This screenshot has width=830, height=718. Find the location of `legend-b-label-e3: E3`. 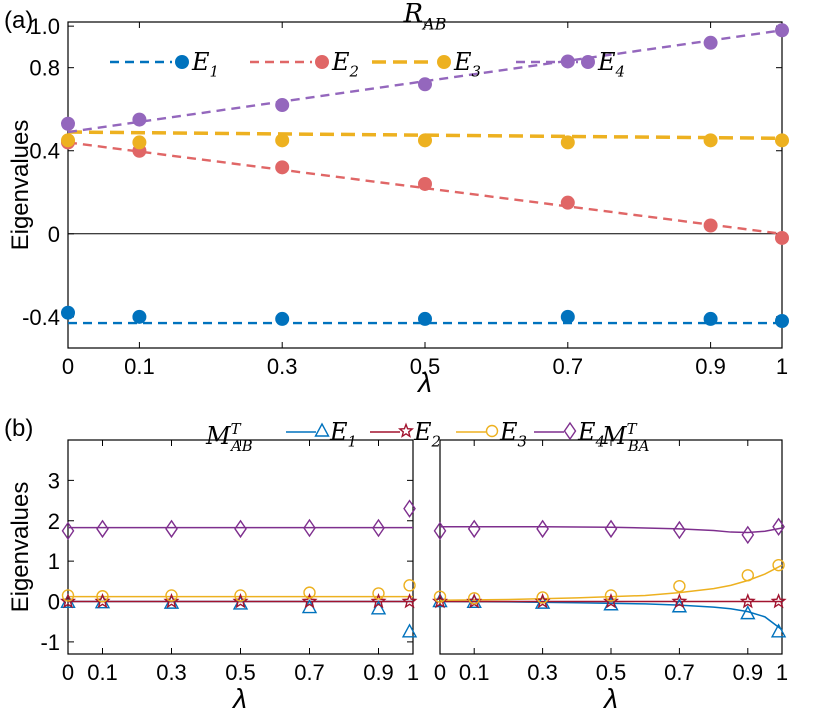

legend-b-label-e3: E3 is located at coordinates (513, 434).